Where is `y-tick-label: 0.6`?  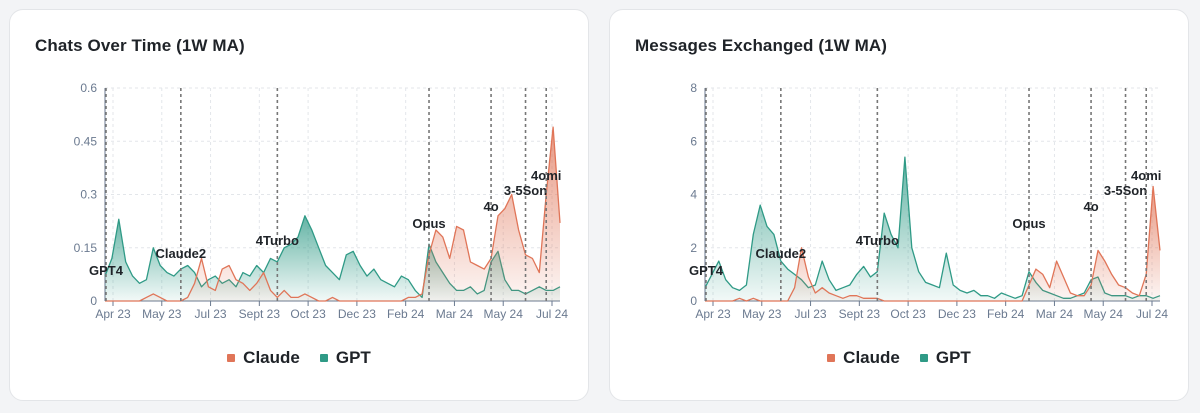
y-tick-label: 0.6 is located at coordinates (88, 88).